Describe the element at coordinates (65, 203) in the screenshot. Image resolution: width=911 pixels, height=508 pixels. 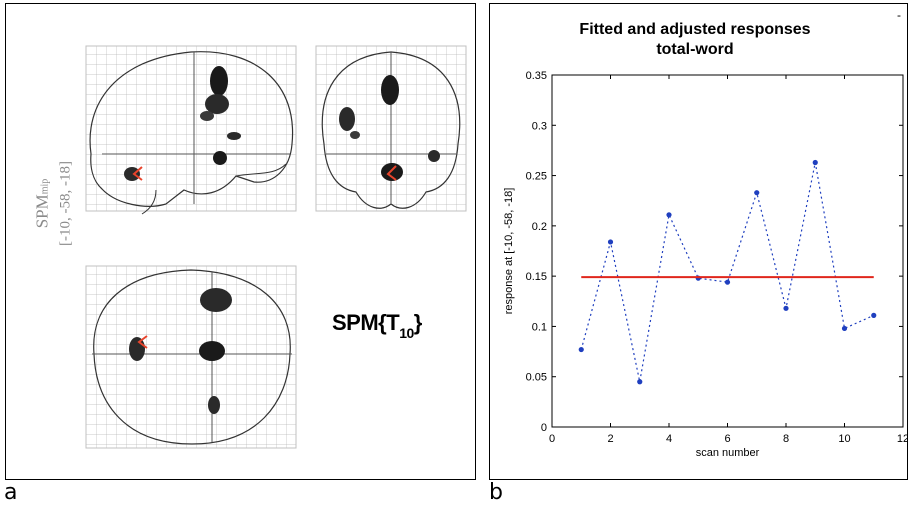
I see `mip-coordinates: [-10, -58, -18]` at that location.